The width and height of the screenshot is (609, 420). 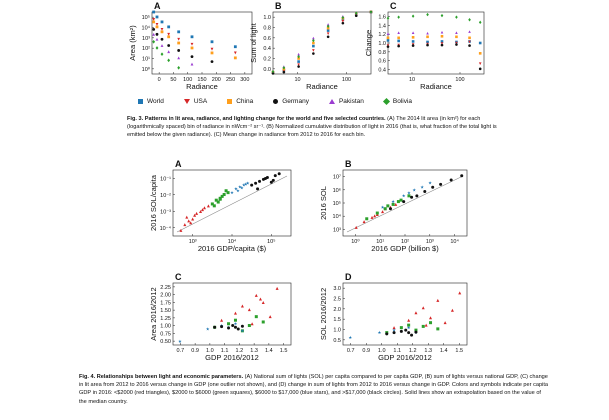 What do you see at coordinates (165, 327) in the screenshot?
I see `fig4-c-ytick-label: 1.00` at bounding box center [165, 327].